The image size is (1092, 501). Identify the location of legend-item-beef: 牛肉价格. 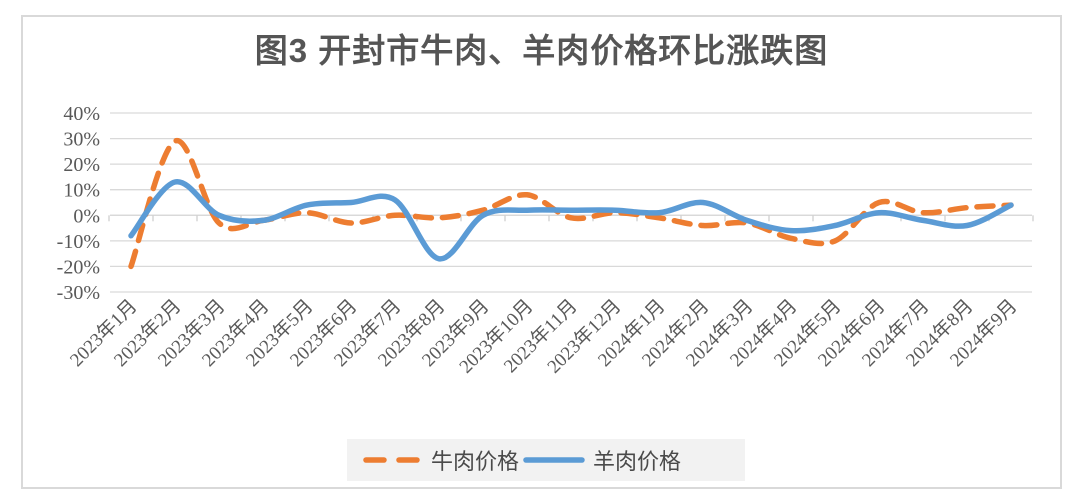
(443, 460).